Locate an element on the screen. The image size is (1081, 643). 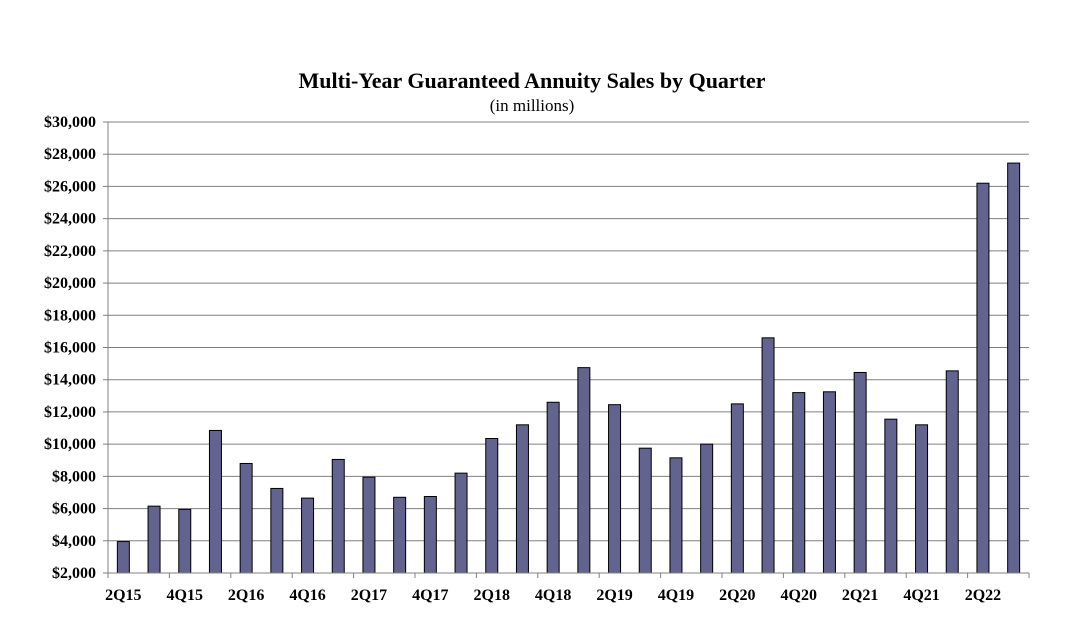
bar-2q21 is located at coordinates (860, 472).